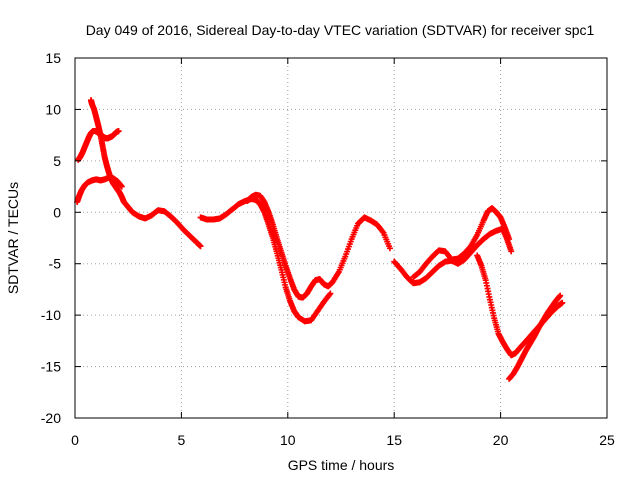 The height and width of the screenshot is (480, 640). What do you see at coordinates (51, 367) in the screenshot?
I see `y-tick-label: -15` at bounding box center [51, 367].